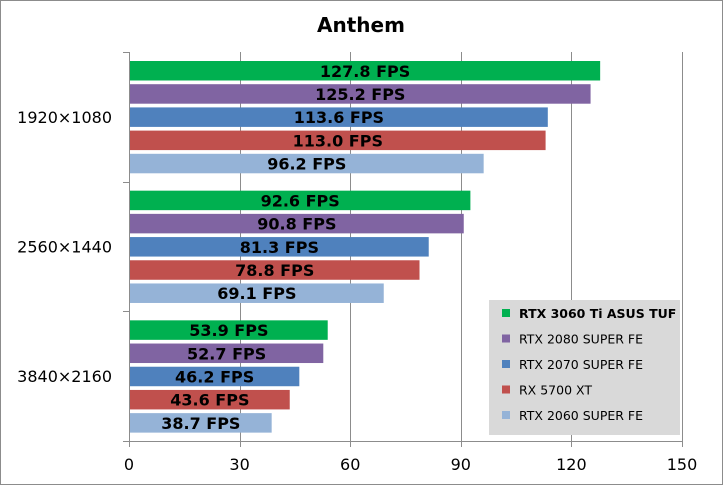 Image resolution: width=723 pixels, height=490 pixels. I want to click on data-label: 53.9 FPS, so click(228, 330).